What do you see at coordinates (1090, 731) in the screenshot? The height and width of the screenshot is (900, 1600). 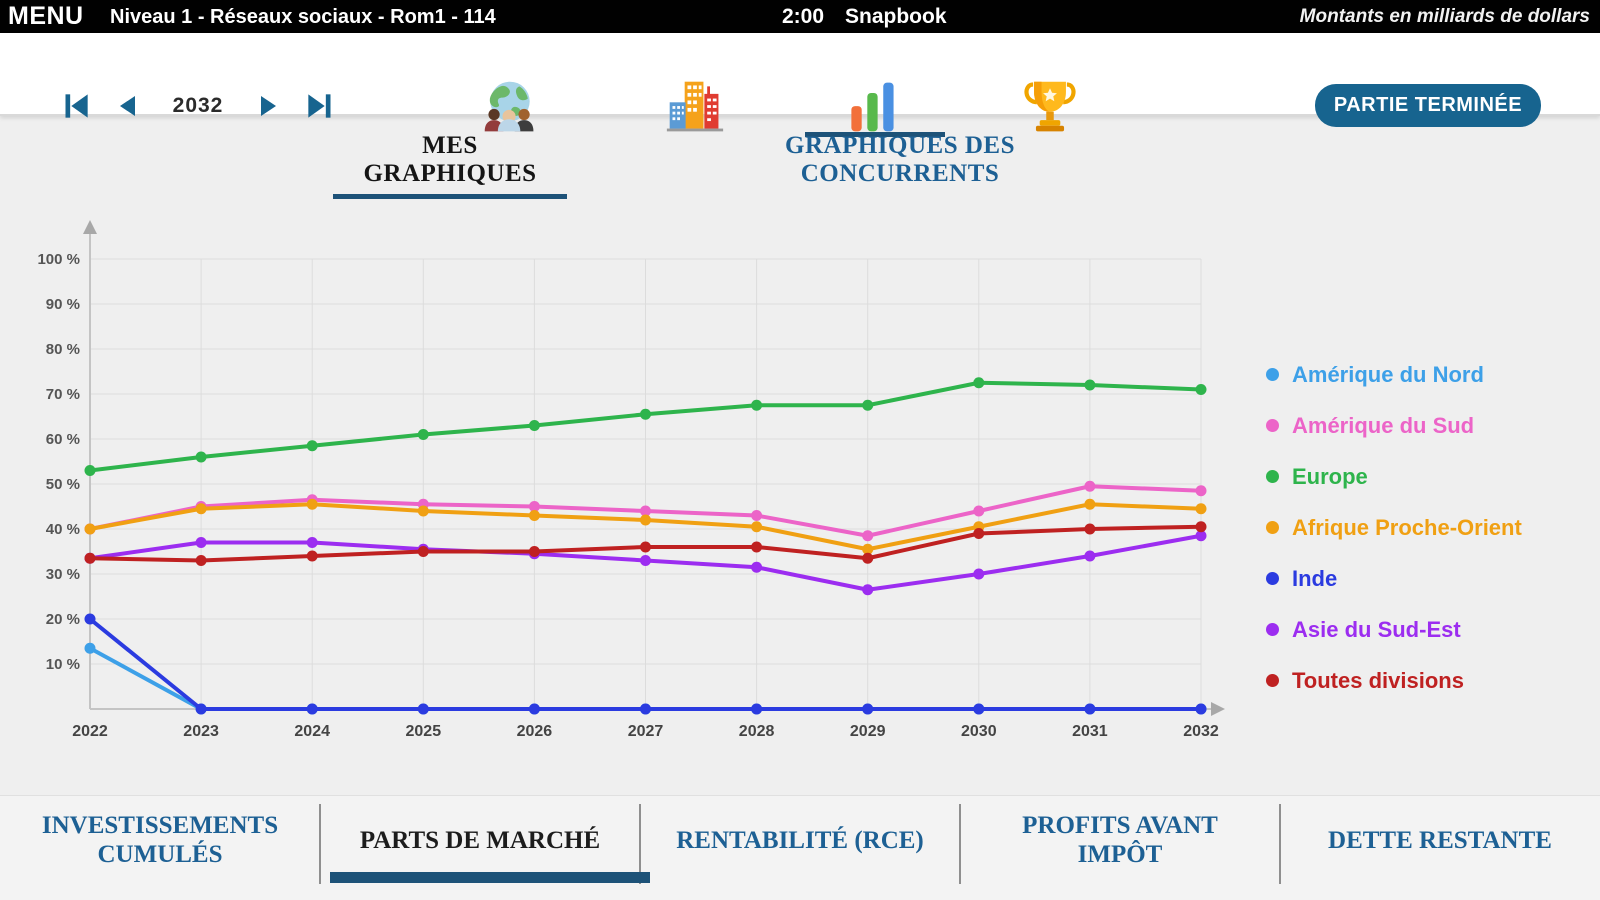 I see `svg-text: 2031` at bounding box center [1090, 731].